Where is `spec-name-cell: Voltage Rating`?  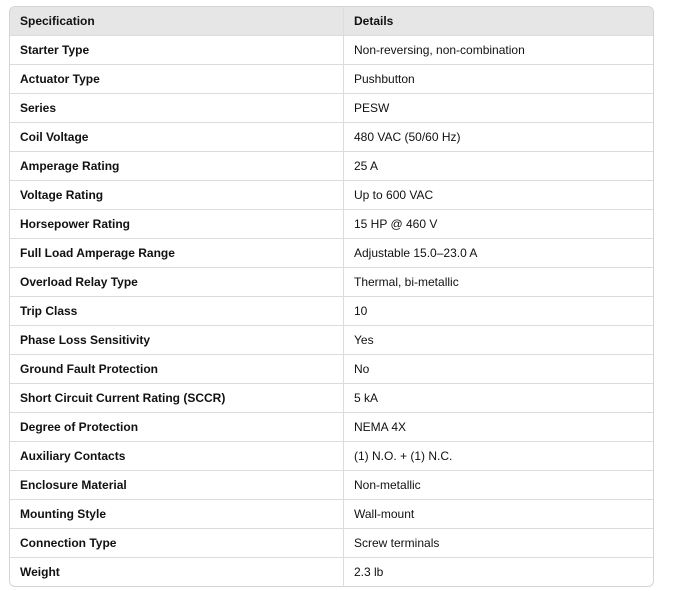
spec-name-cell: Voltage Rating is located at coordinates (177, 195).